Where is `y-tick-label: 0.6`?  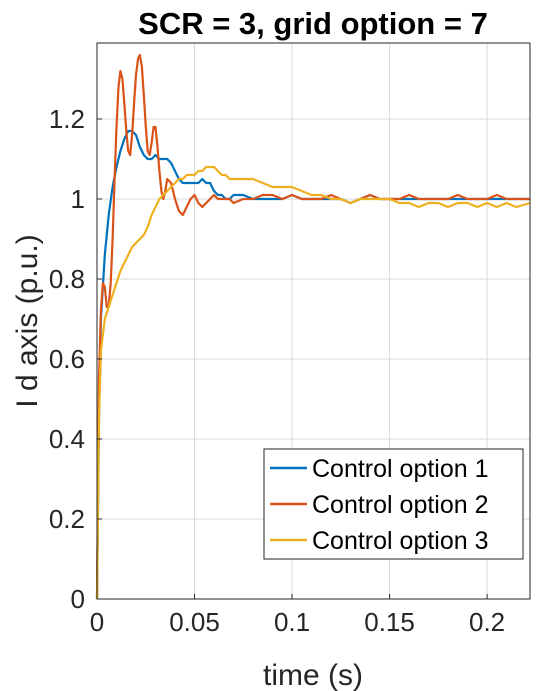
y-tick-label: 0.6 is located at coordinates (67, 359).